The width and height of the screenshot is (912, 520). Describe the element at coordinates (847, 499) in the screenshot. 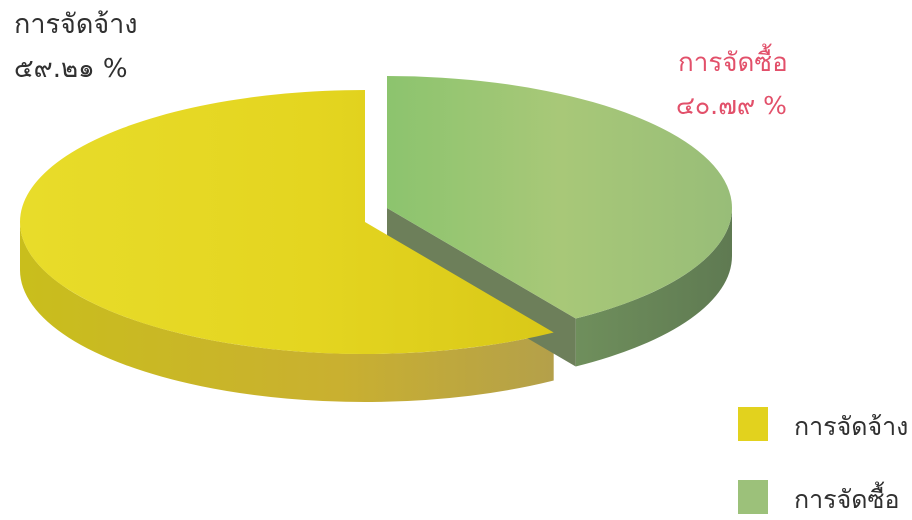

I see `legend-label-buy: การจัดซื้อ` at that location.